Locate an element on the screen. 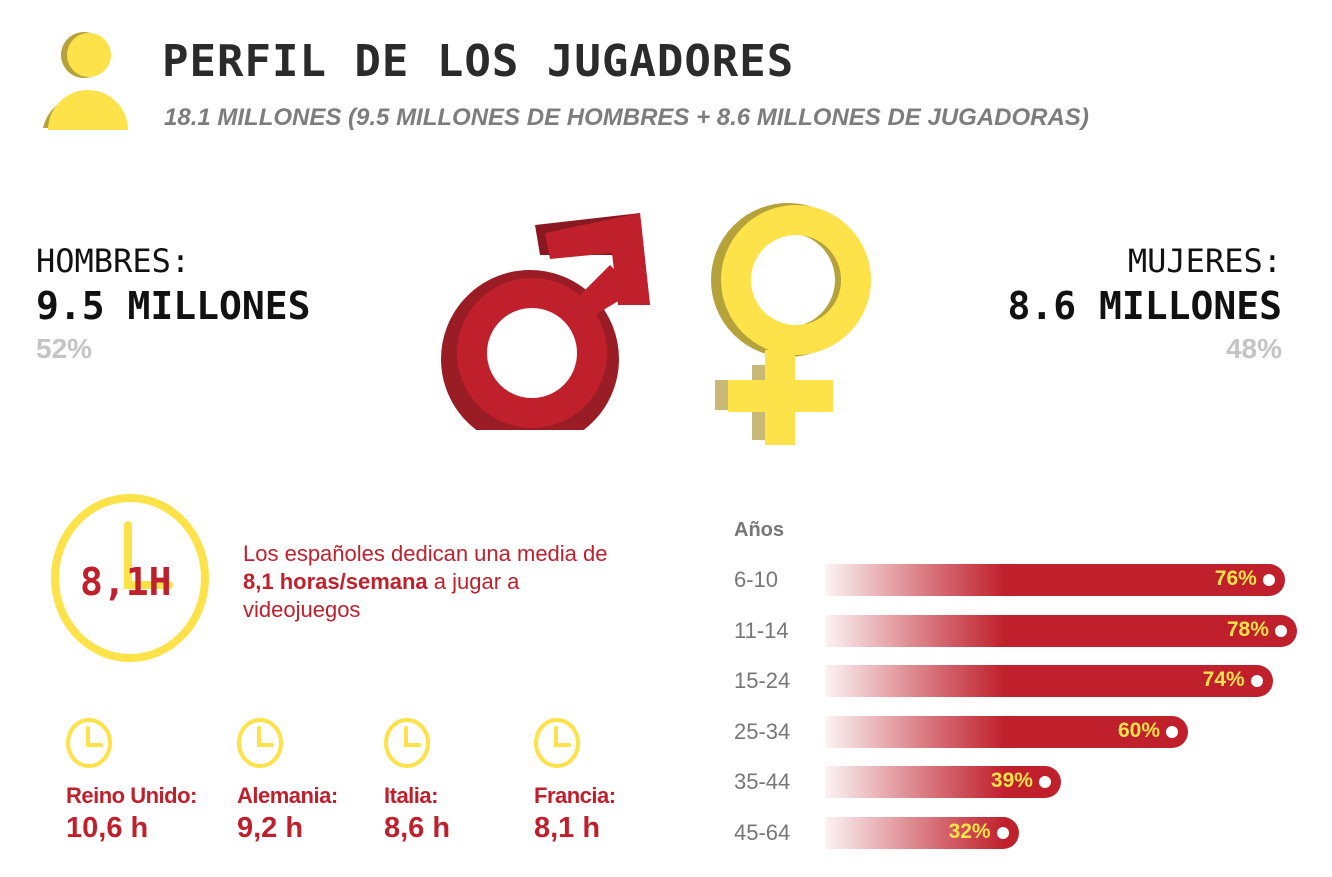 Image resolution: width=1332 pixels, height=877 pixels. bar-value-label: 39% is located at coordinates (1011, 780).